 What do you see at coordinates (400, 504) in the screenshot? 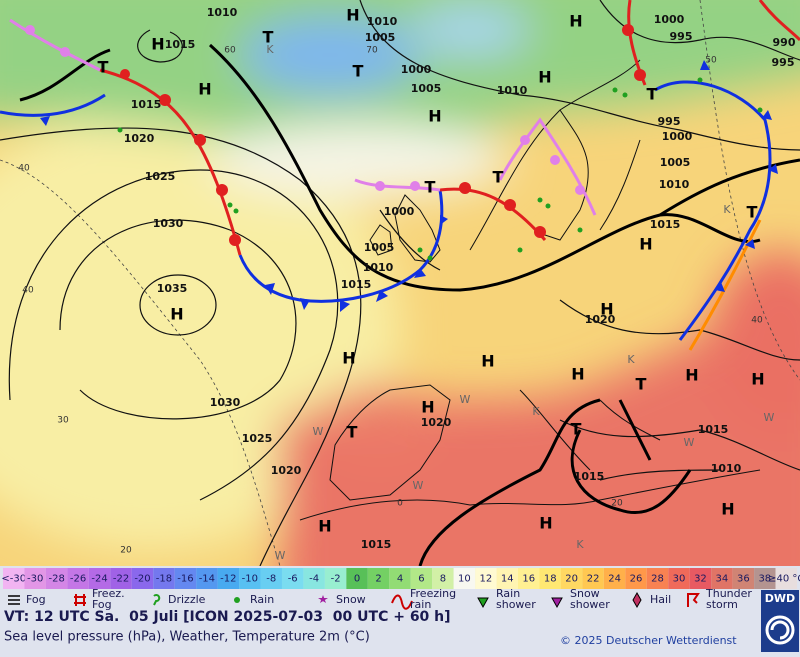
I see `temperature-label: 0` at bounding box center [400, 504].